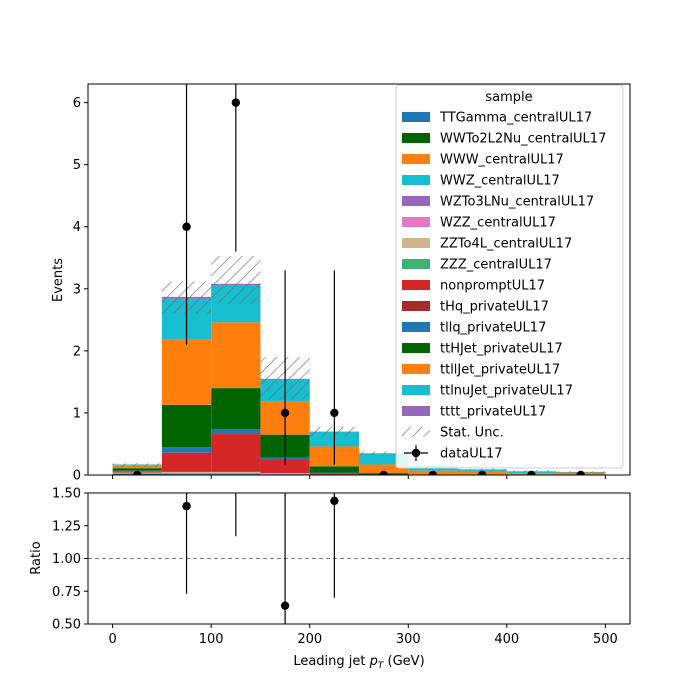 Image resolution: width=700 pixels, height=700 pixels. I want to click on legend-item-nonpromptUL17: nonpromptUL17, so click(473, 286).